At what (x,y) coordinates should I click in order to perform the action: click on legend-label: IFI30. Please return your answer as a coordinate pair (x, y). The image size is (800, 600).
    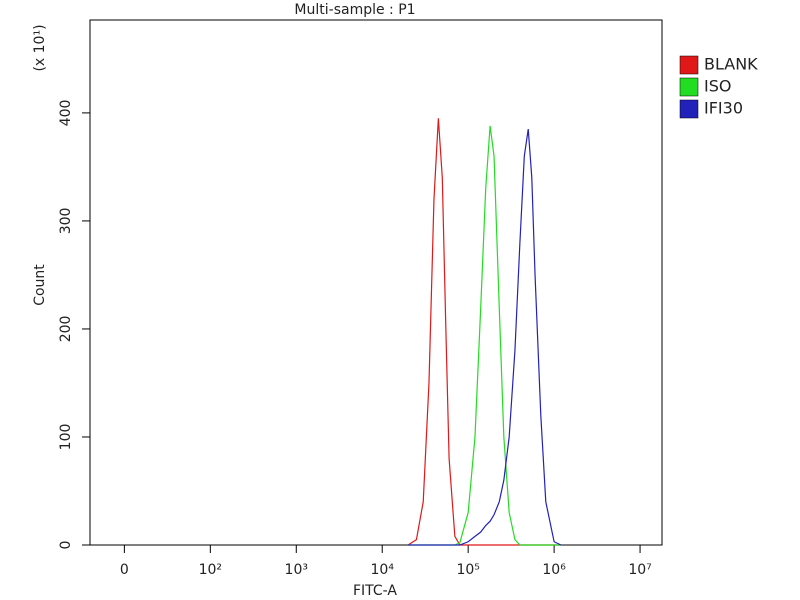
    Looking at the image, I should click on (723, 108).